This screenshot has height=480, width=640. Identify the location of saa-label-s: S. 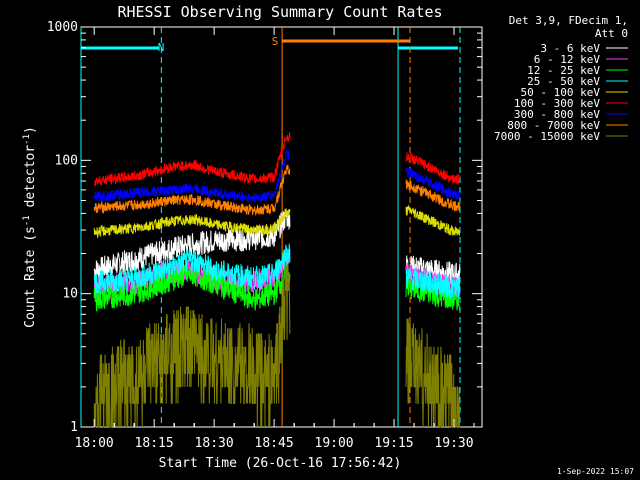
(275, 41).